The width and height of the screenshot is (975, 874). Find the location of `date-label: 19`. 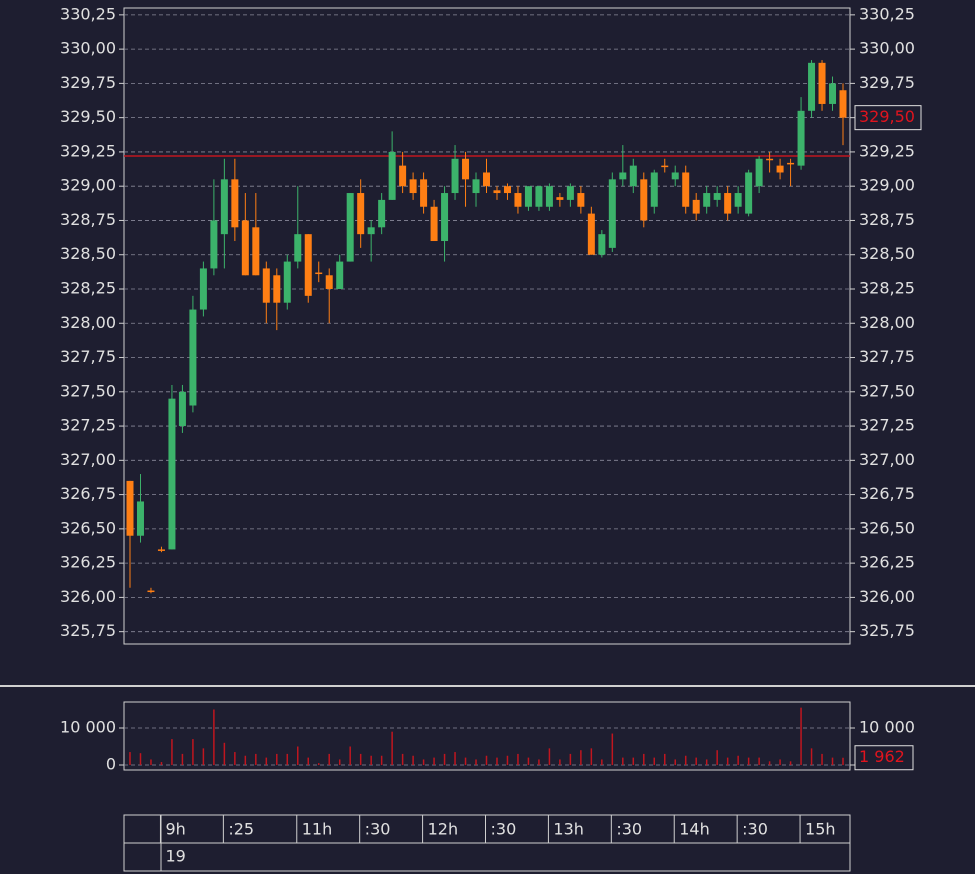

date-label: 19 is located at coordinates (175, 856).